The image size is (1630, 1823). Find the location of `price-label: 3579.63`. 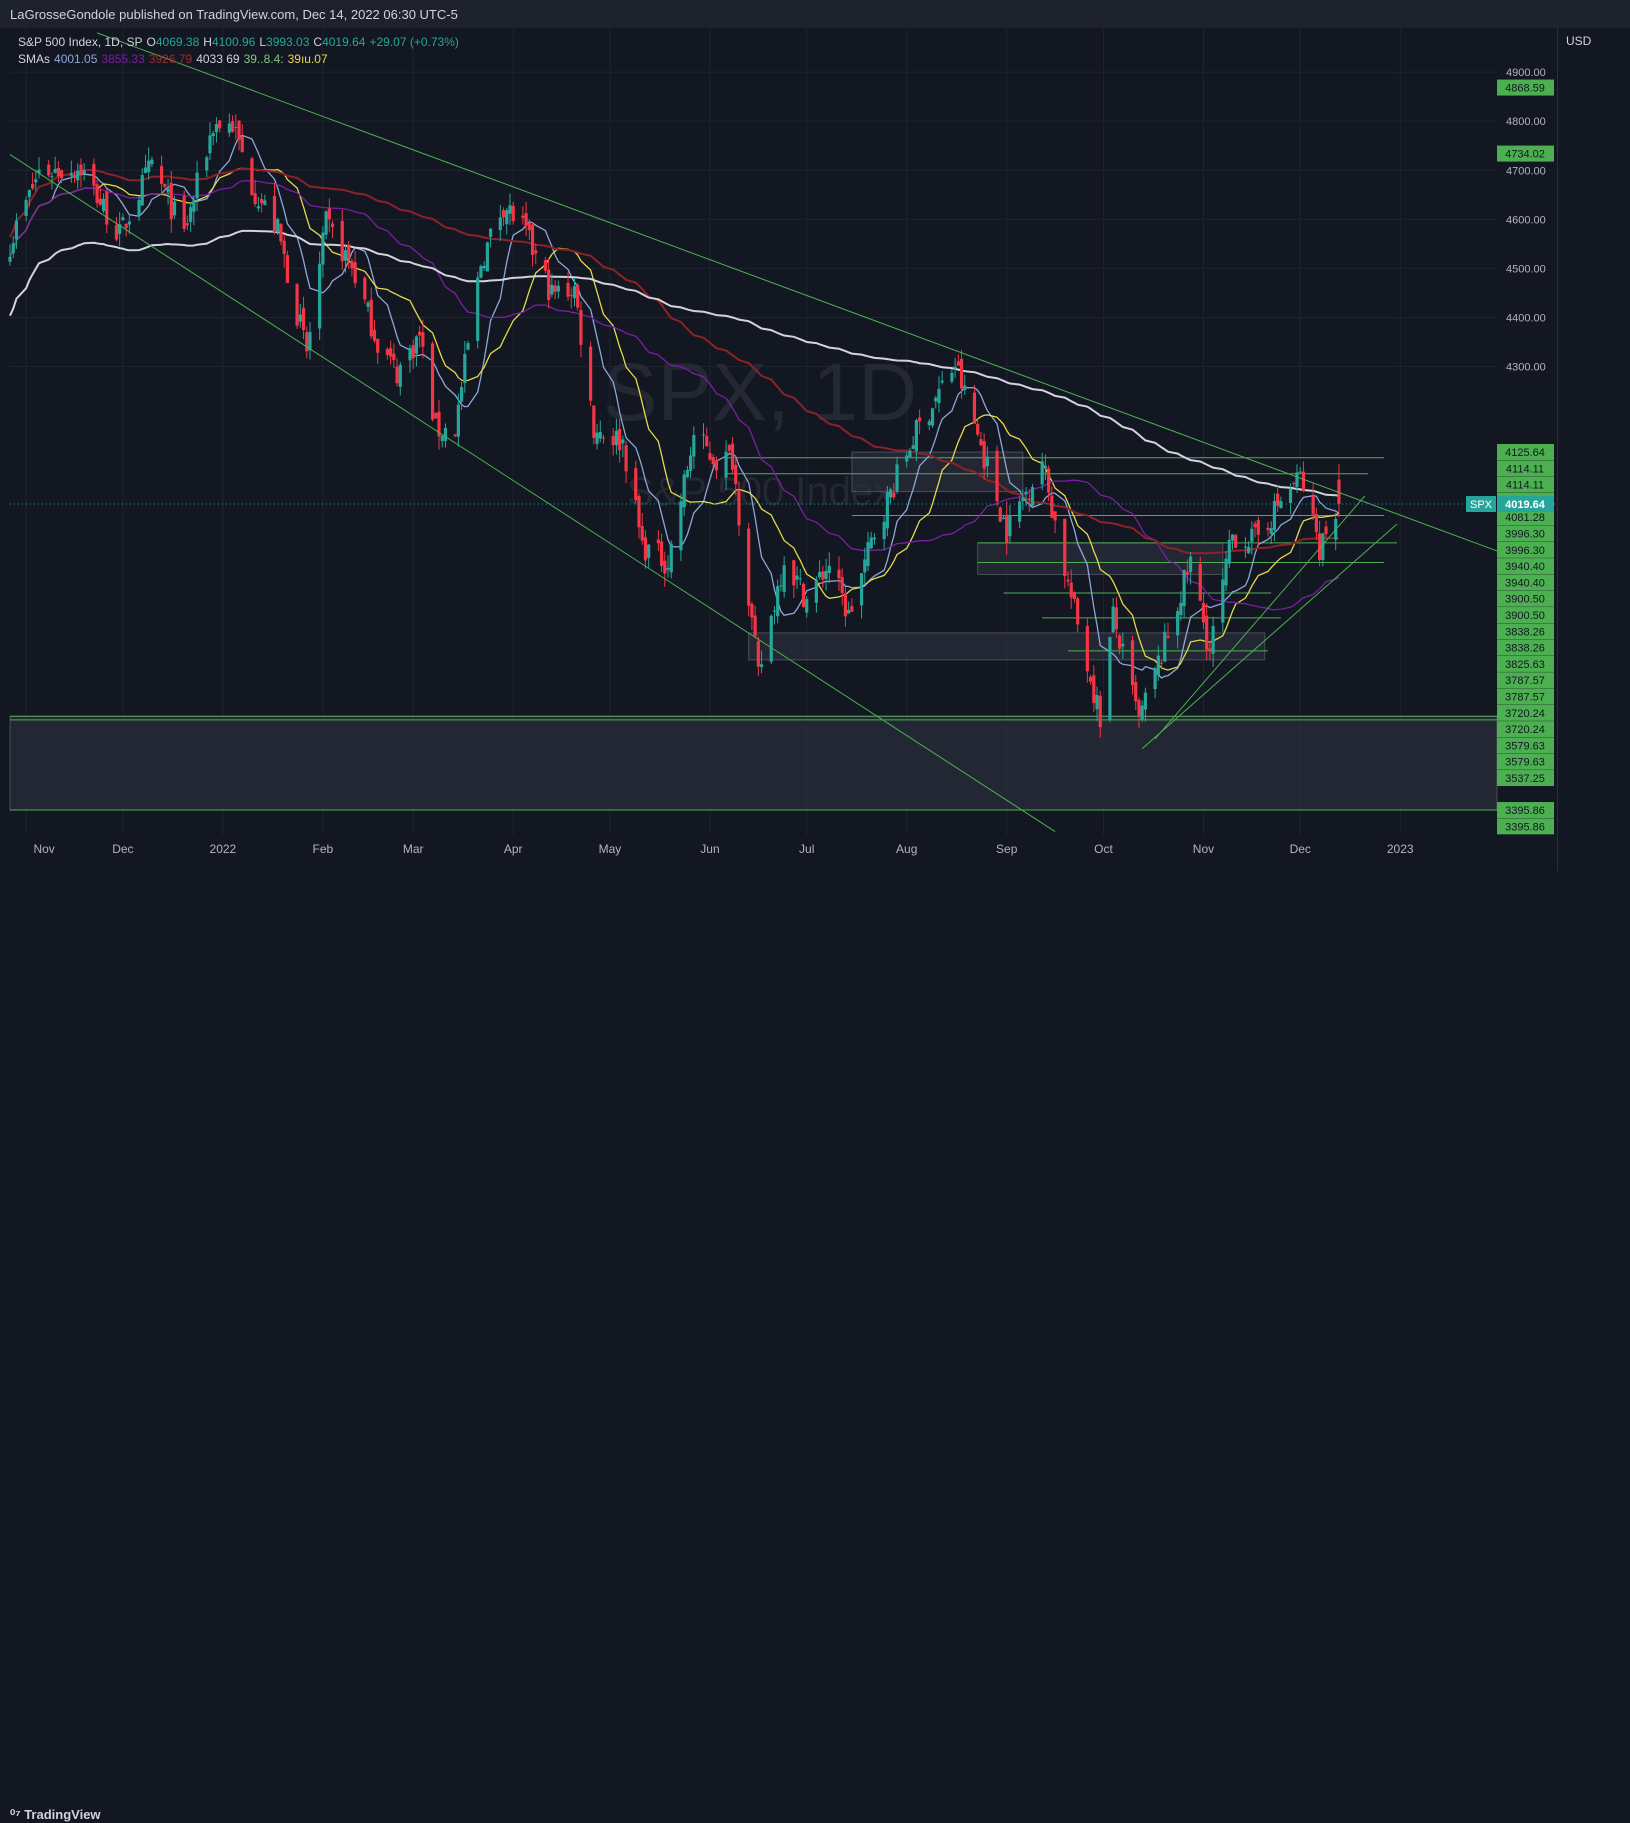

price-label: 3579.63 is located at coordinates (1525, 761).